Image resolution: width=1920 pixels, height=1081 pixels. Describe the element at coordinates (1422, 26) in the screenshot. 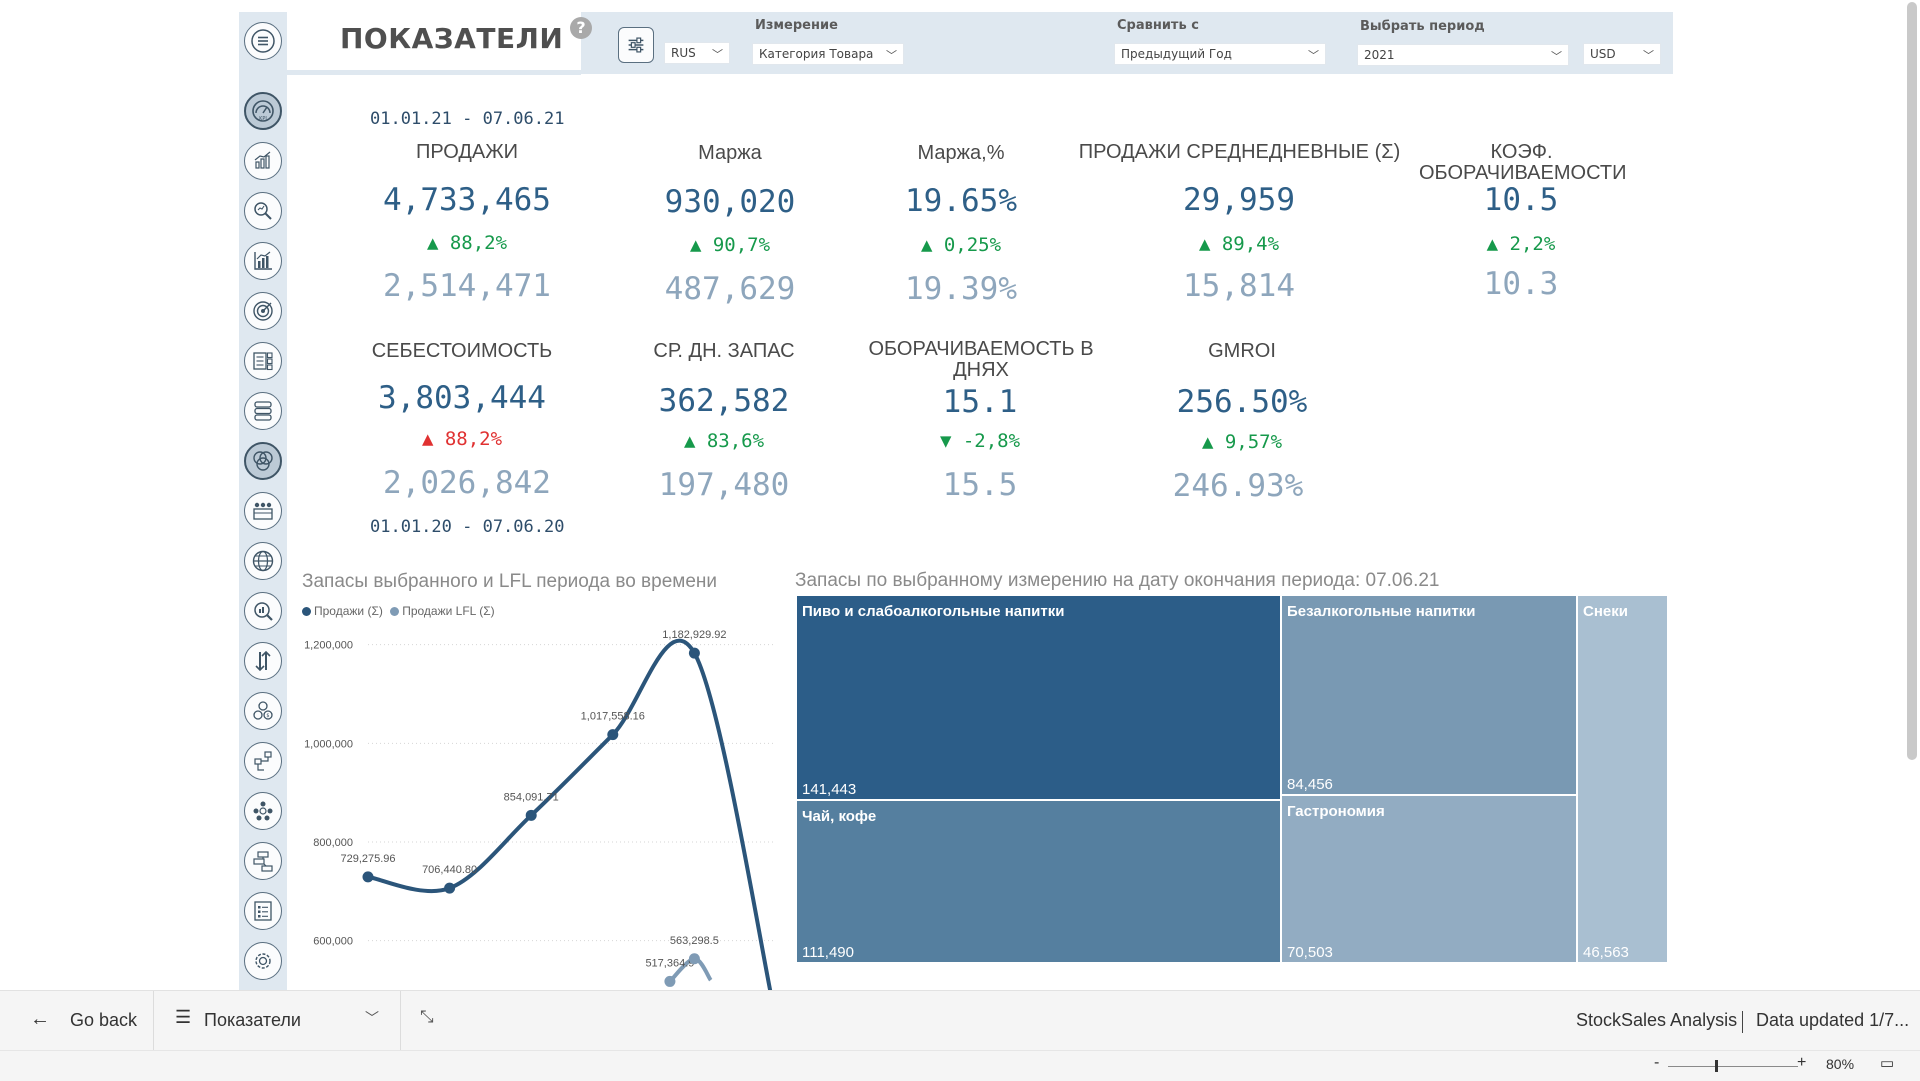

I see `period-label: Выбрать период` at that location.